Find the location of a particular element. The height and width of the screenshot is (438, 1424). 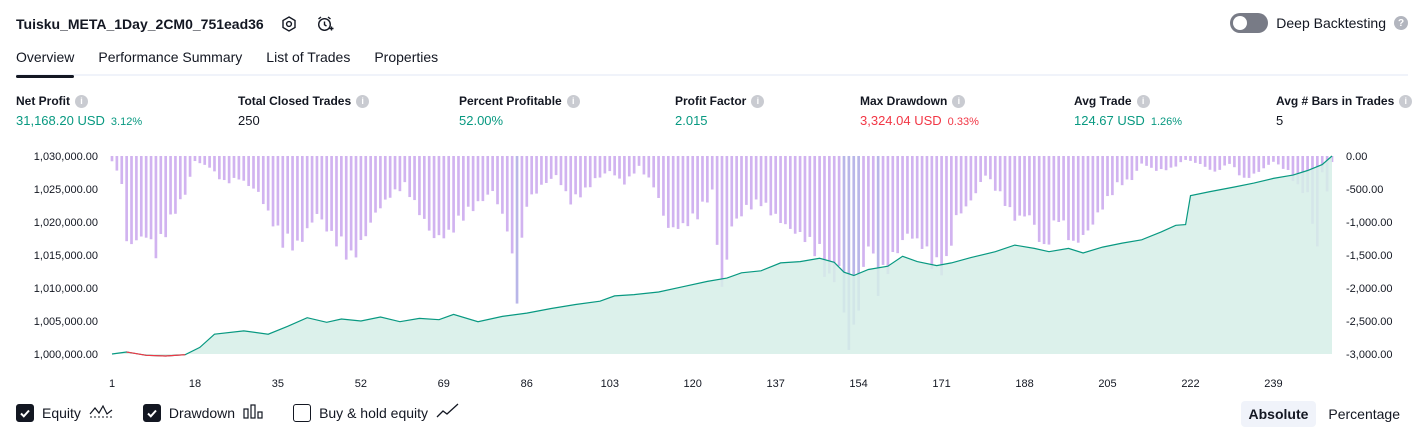

x-axis-tick: 205 is located at coordinates (1107, 384).